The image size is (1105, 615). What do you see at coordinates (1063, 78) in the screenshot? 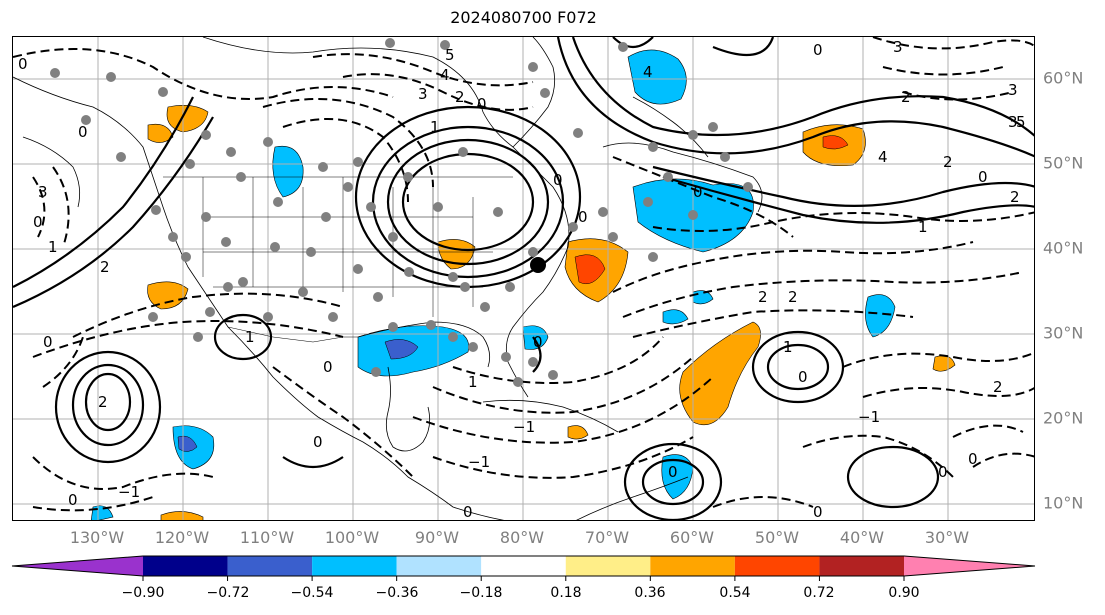
I see `latitude-label: 60°N` at bounding box center [1063, 78].